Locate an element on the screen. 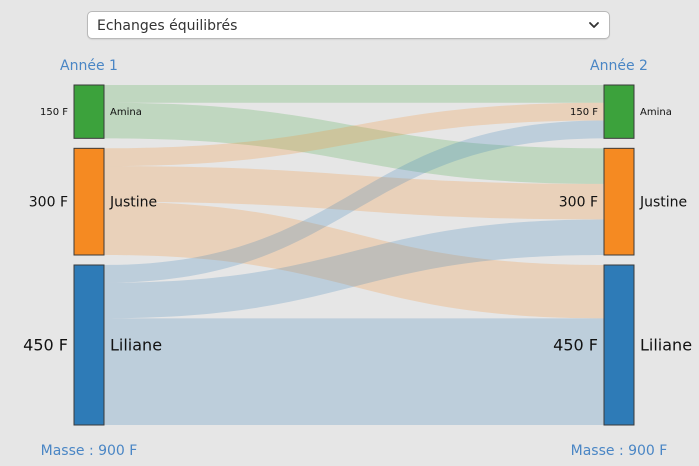 The width and height of the screenshot is (699, 466). left-node-amina is located at coordinates (89, 111).